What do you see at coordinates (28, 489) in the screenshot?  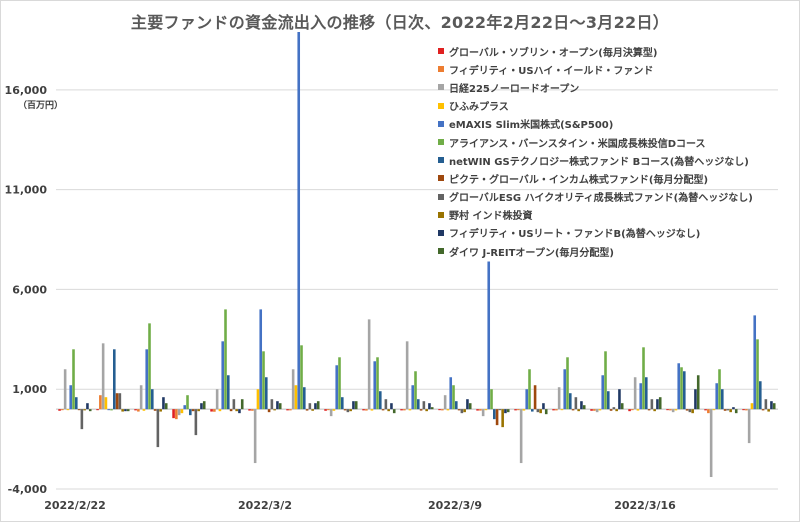 I see `y-tick-label: -4,000` at bounding box center [28, 489].